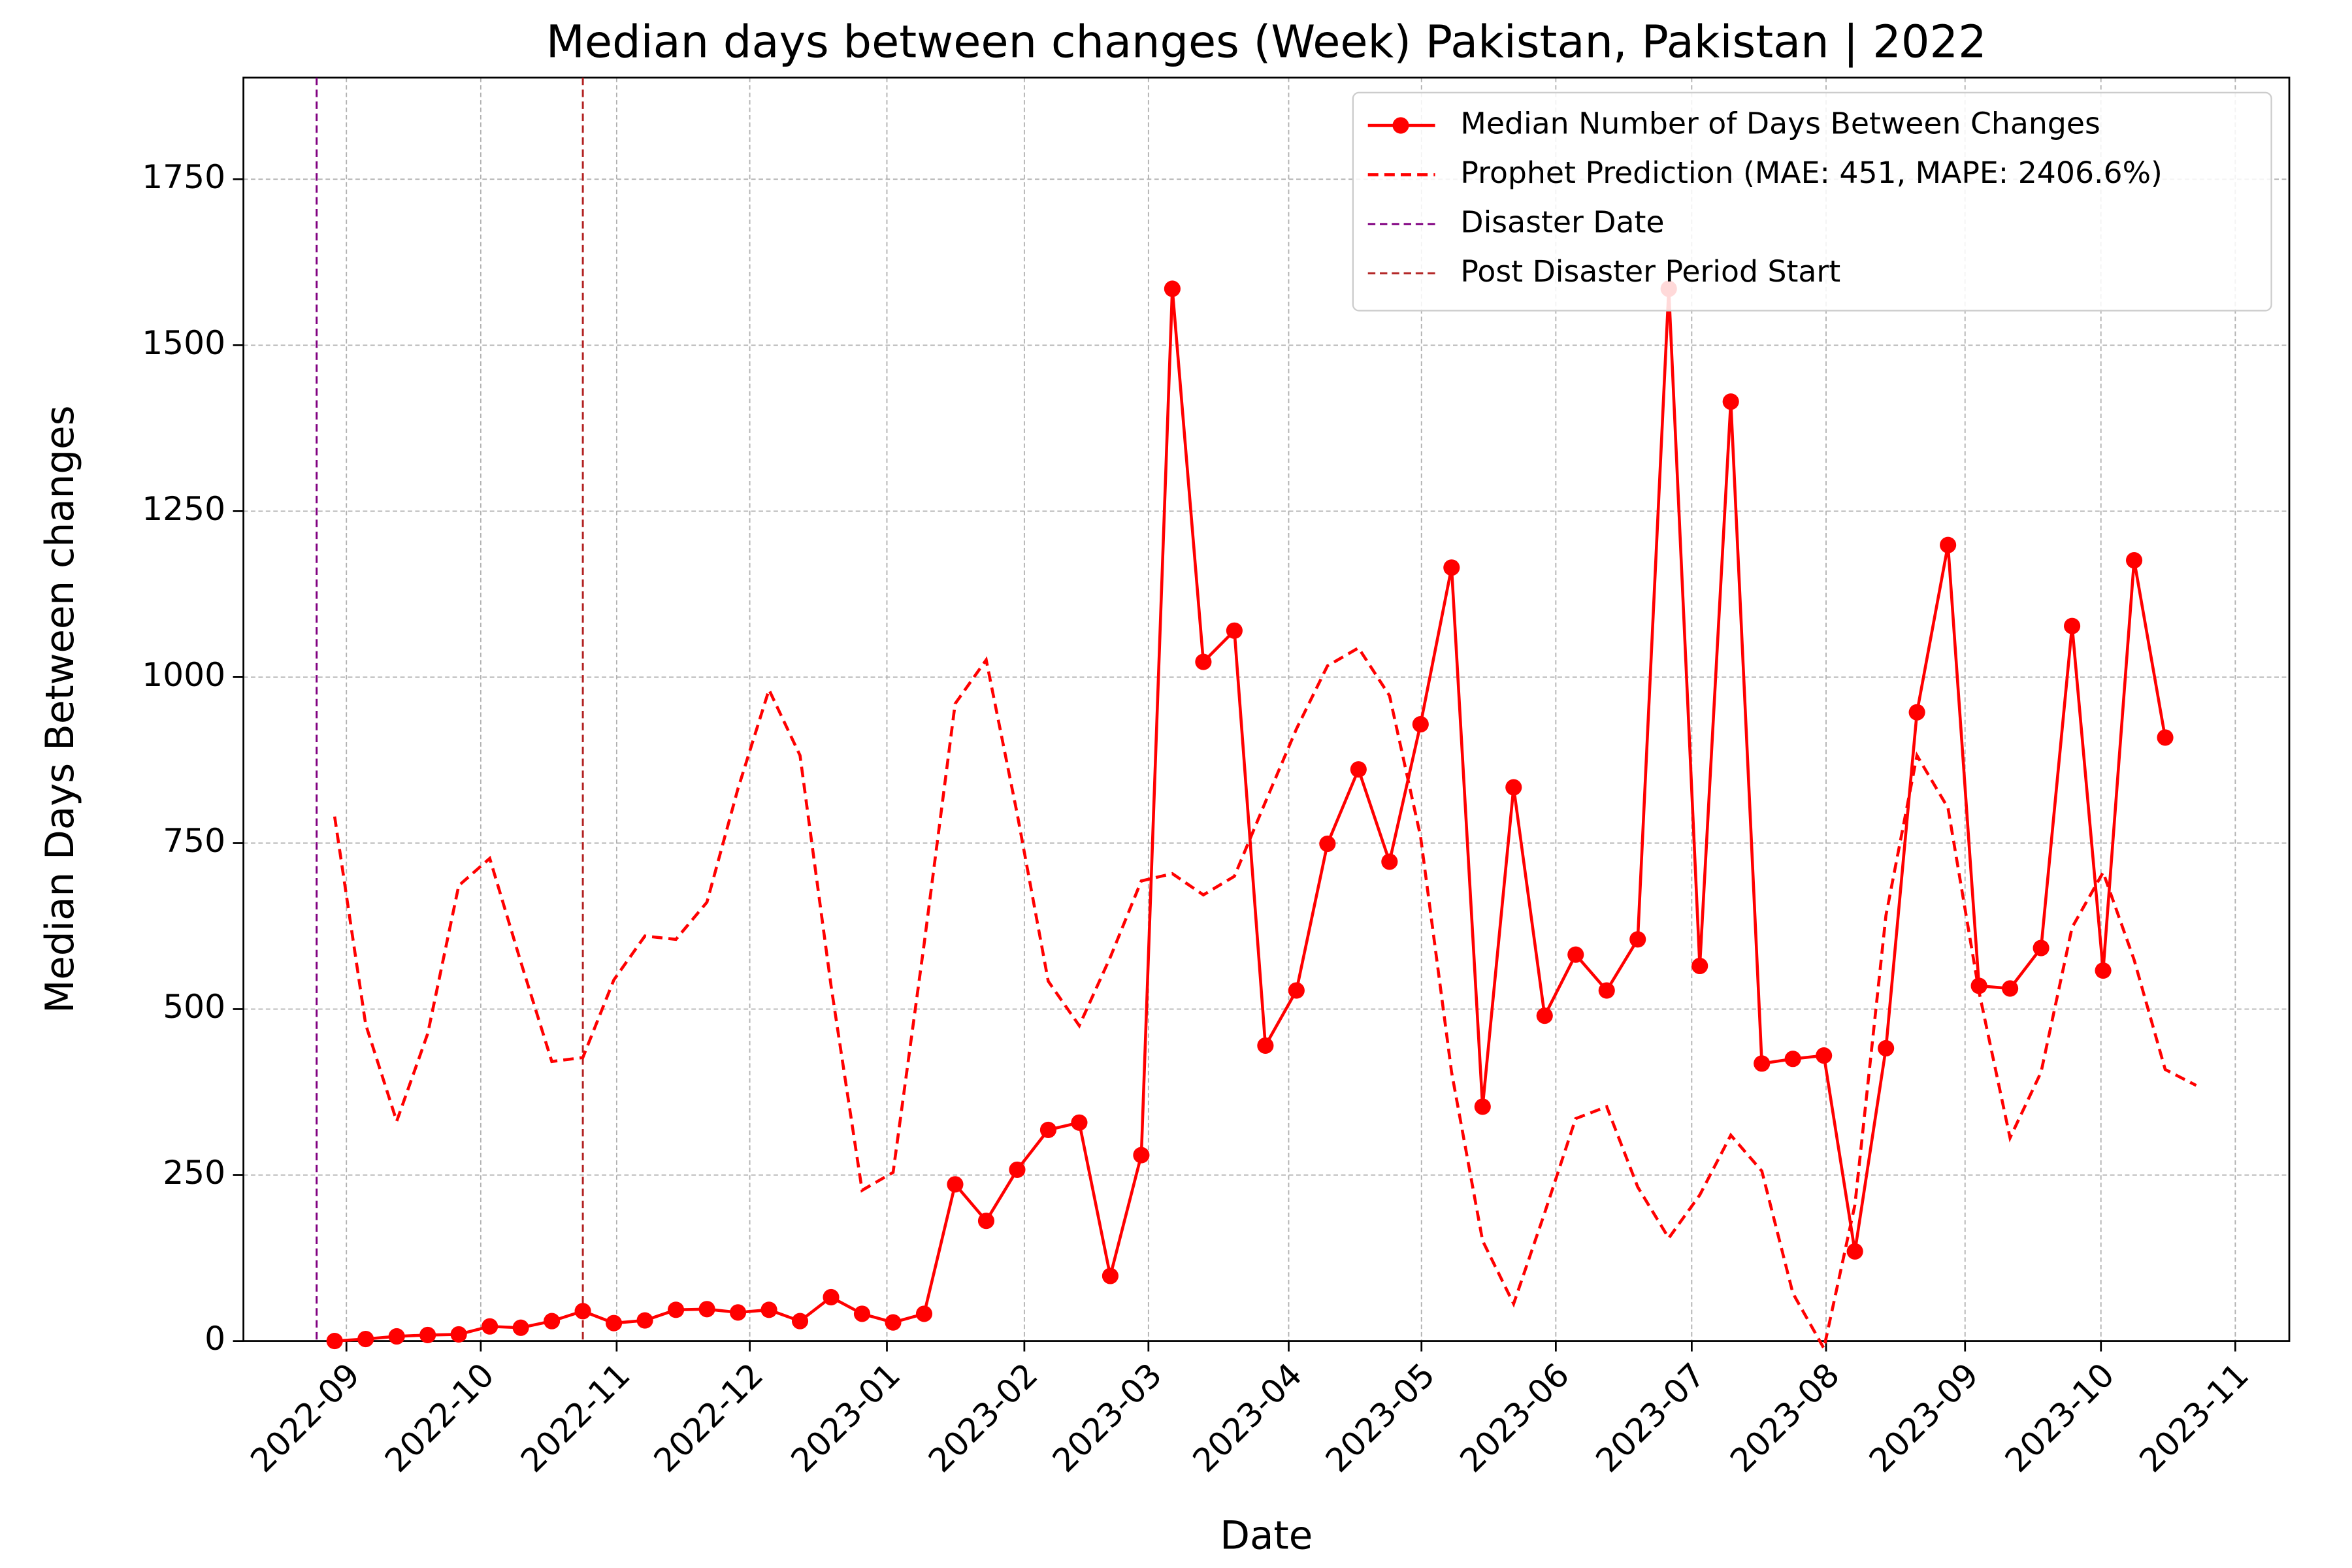 This screenshot has width=2352, height=1568. I want to click on x-tick-label: 2023-06, so click(1514, 1418).